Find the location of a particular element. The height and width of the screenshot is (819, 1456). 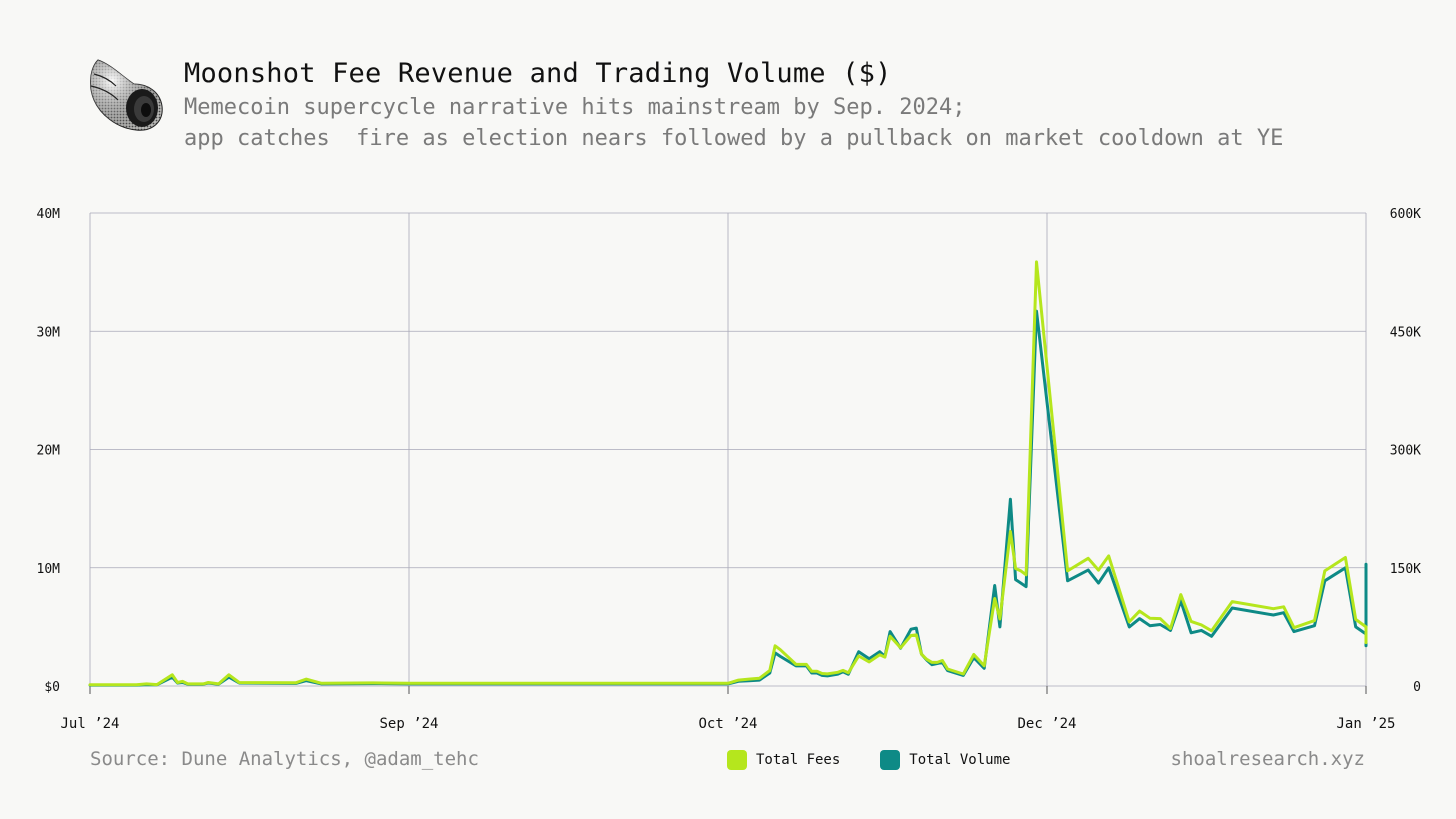

legend-item-total-fees: Total Fees is located at coordinates (783, 760).